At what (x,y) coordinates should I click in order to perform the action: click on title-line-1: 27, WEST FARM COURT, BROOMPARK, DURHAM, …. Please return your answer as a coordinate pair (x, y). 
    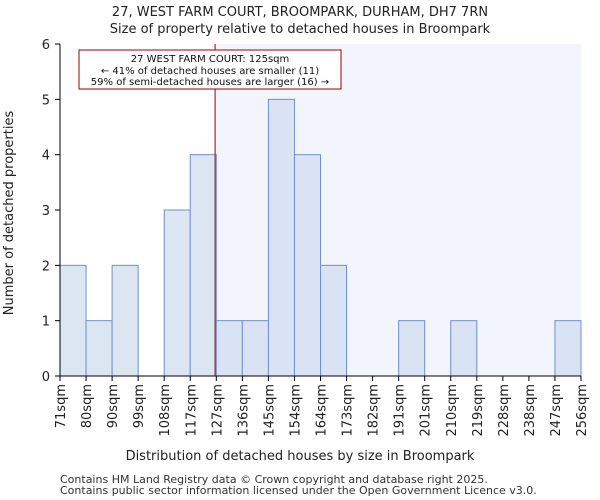
    Looking at the image, I should click on (300, 12).